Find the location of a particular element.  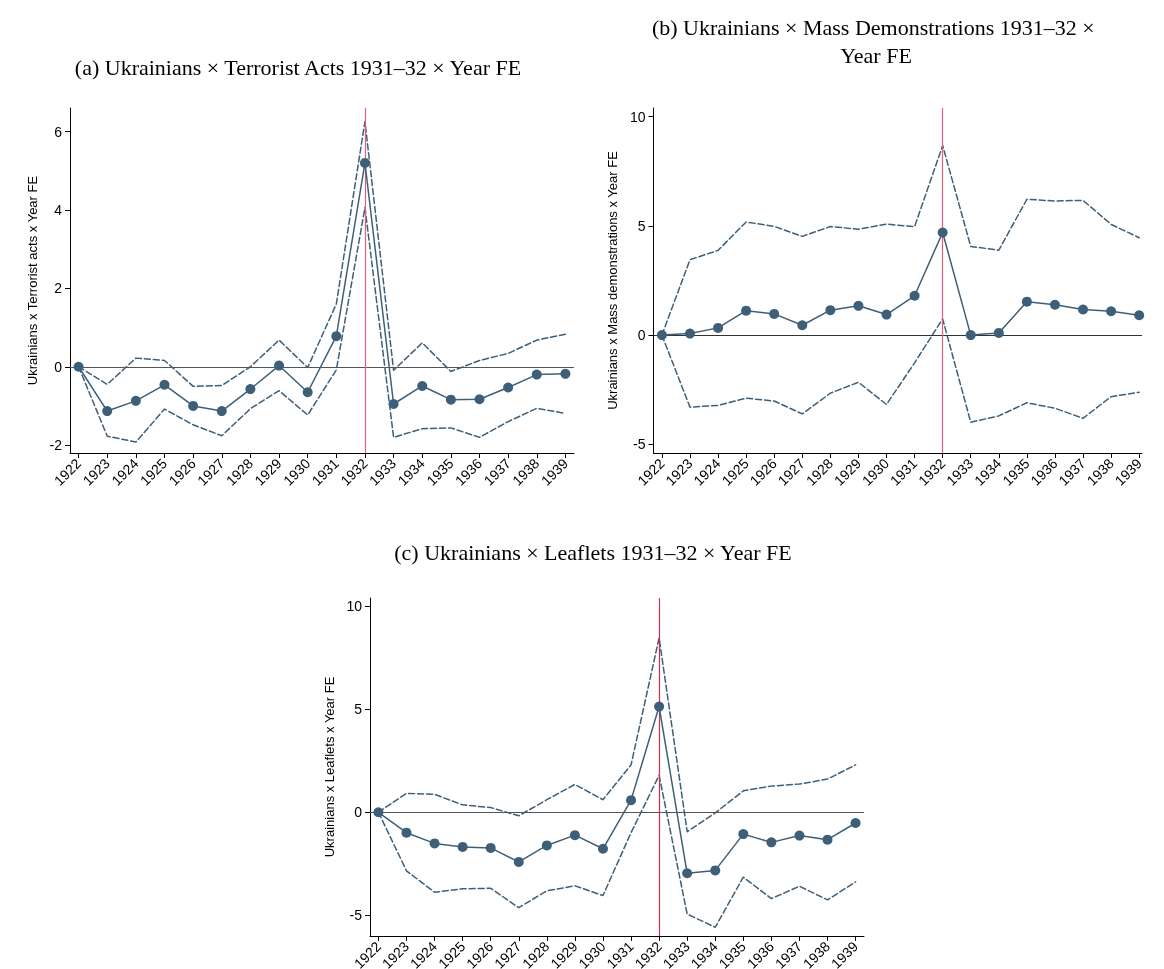

chart-title: (a) Ukrainians × Terrorist Acts 1931–32 × Year FE is located at coordinates (298, 67).